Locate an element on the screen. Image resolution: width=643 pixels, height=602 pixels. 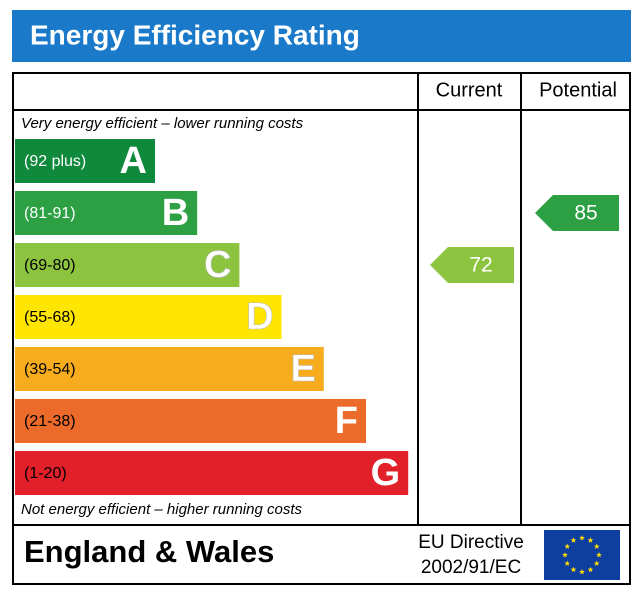
title-bar is located at coordinates (321, 36).